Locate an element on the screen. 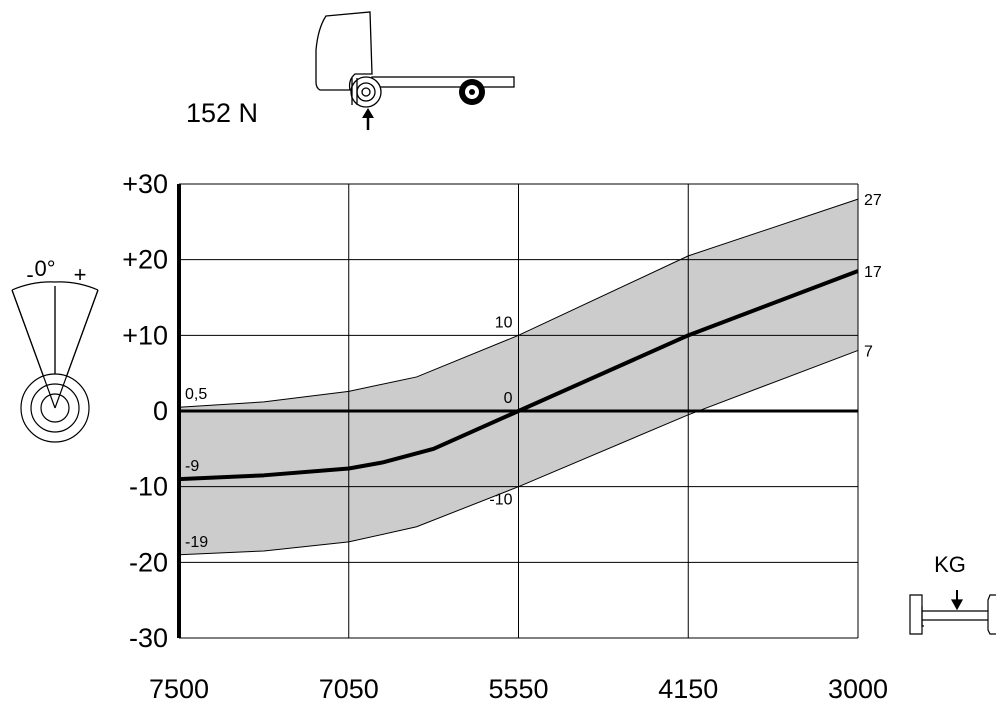 This screenshot has height=706, width=996. data-label: 0 is located at coordinates (508, 398).